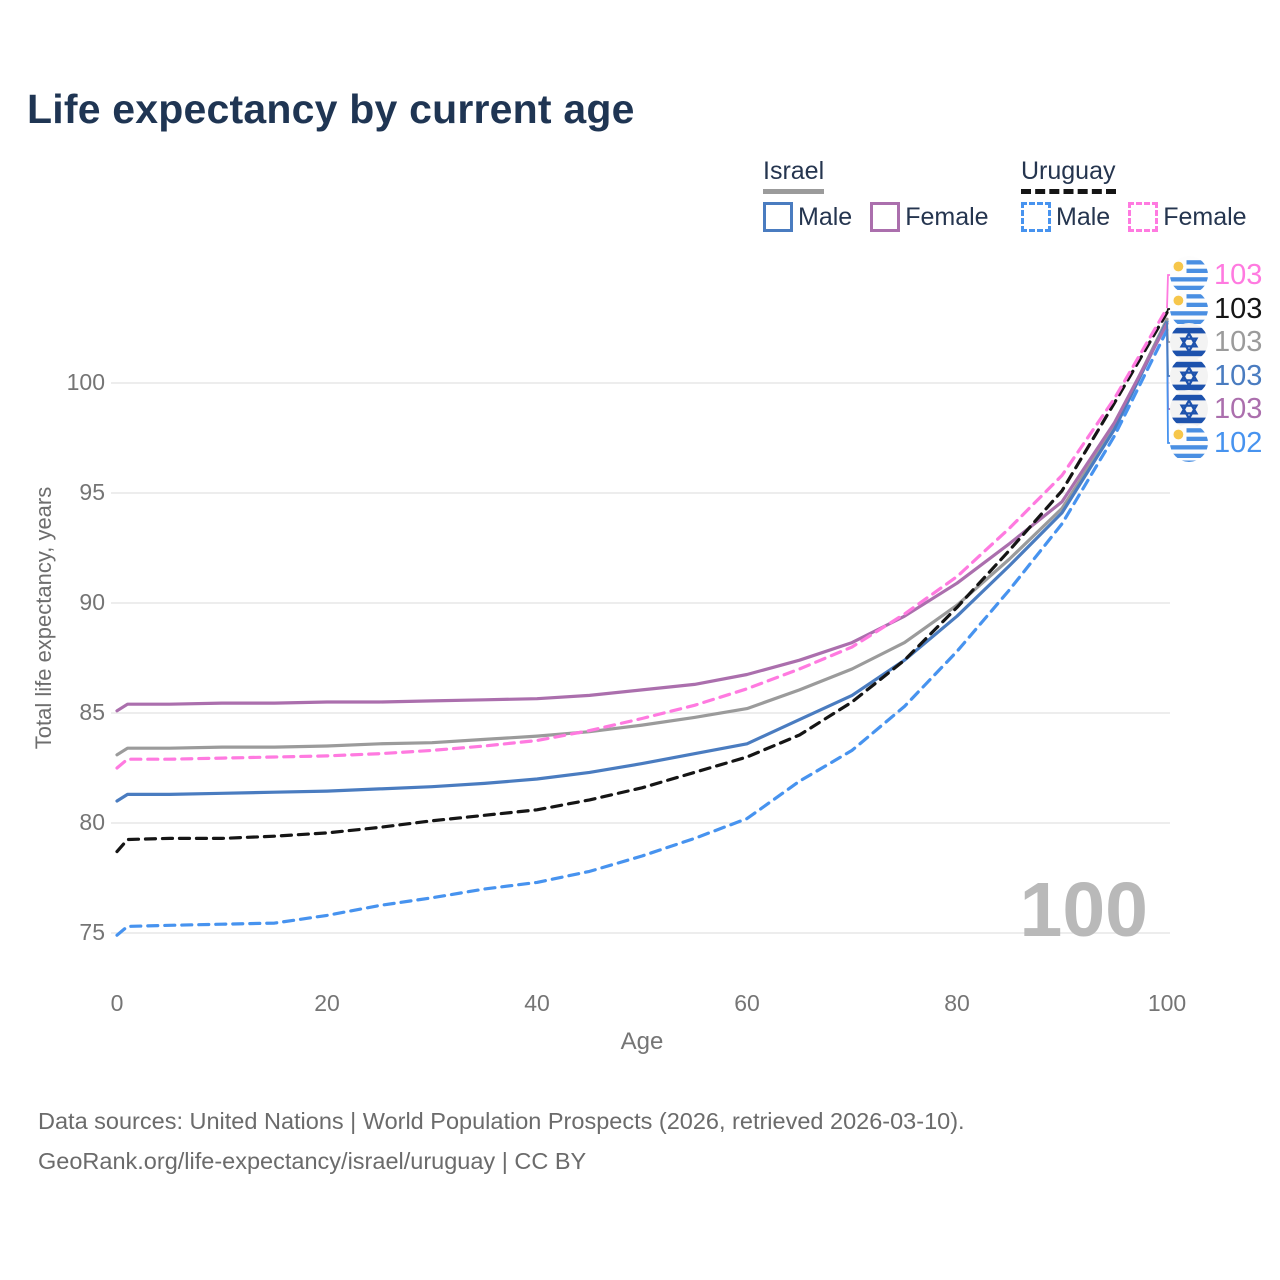  I want to click on x-tick-label: 80, so click(957, 1003).